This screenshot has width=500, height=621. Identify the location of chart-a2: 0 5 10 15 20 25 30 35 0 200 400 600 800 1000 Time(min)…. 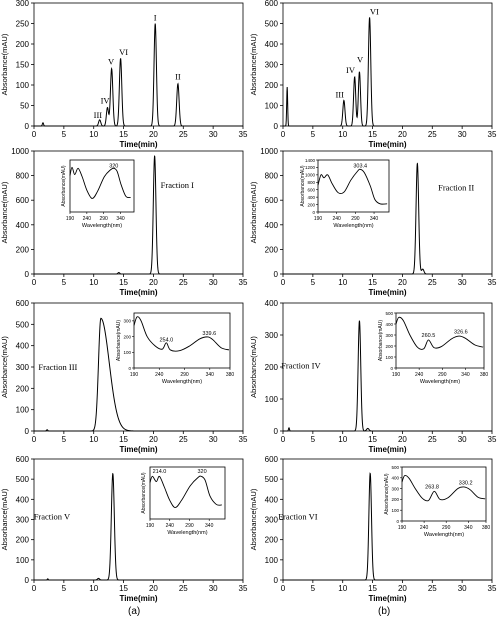
(124, 222).